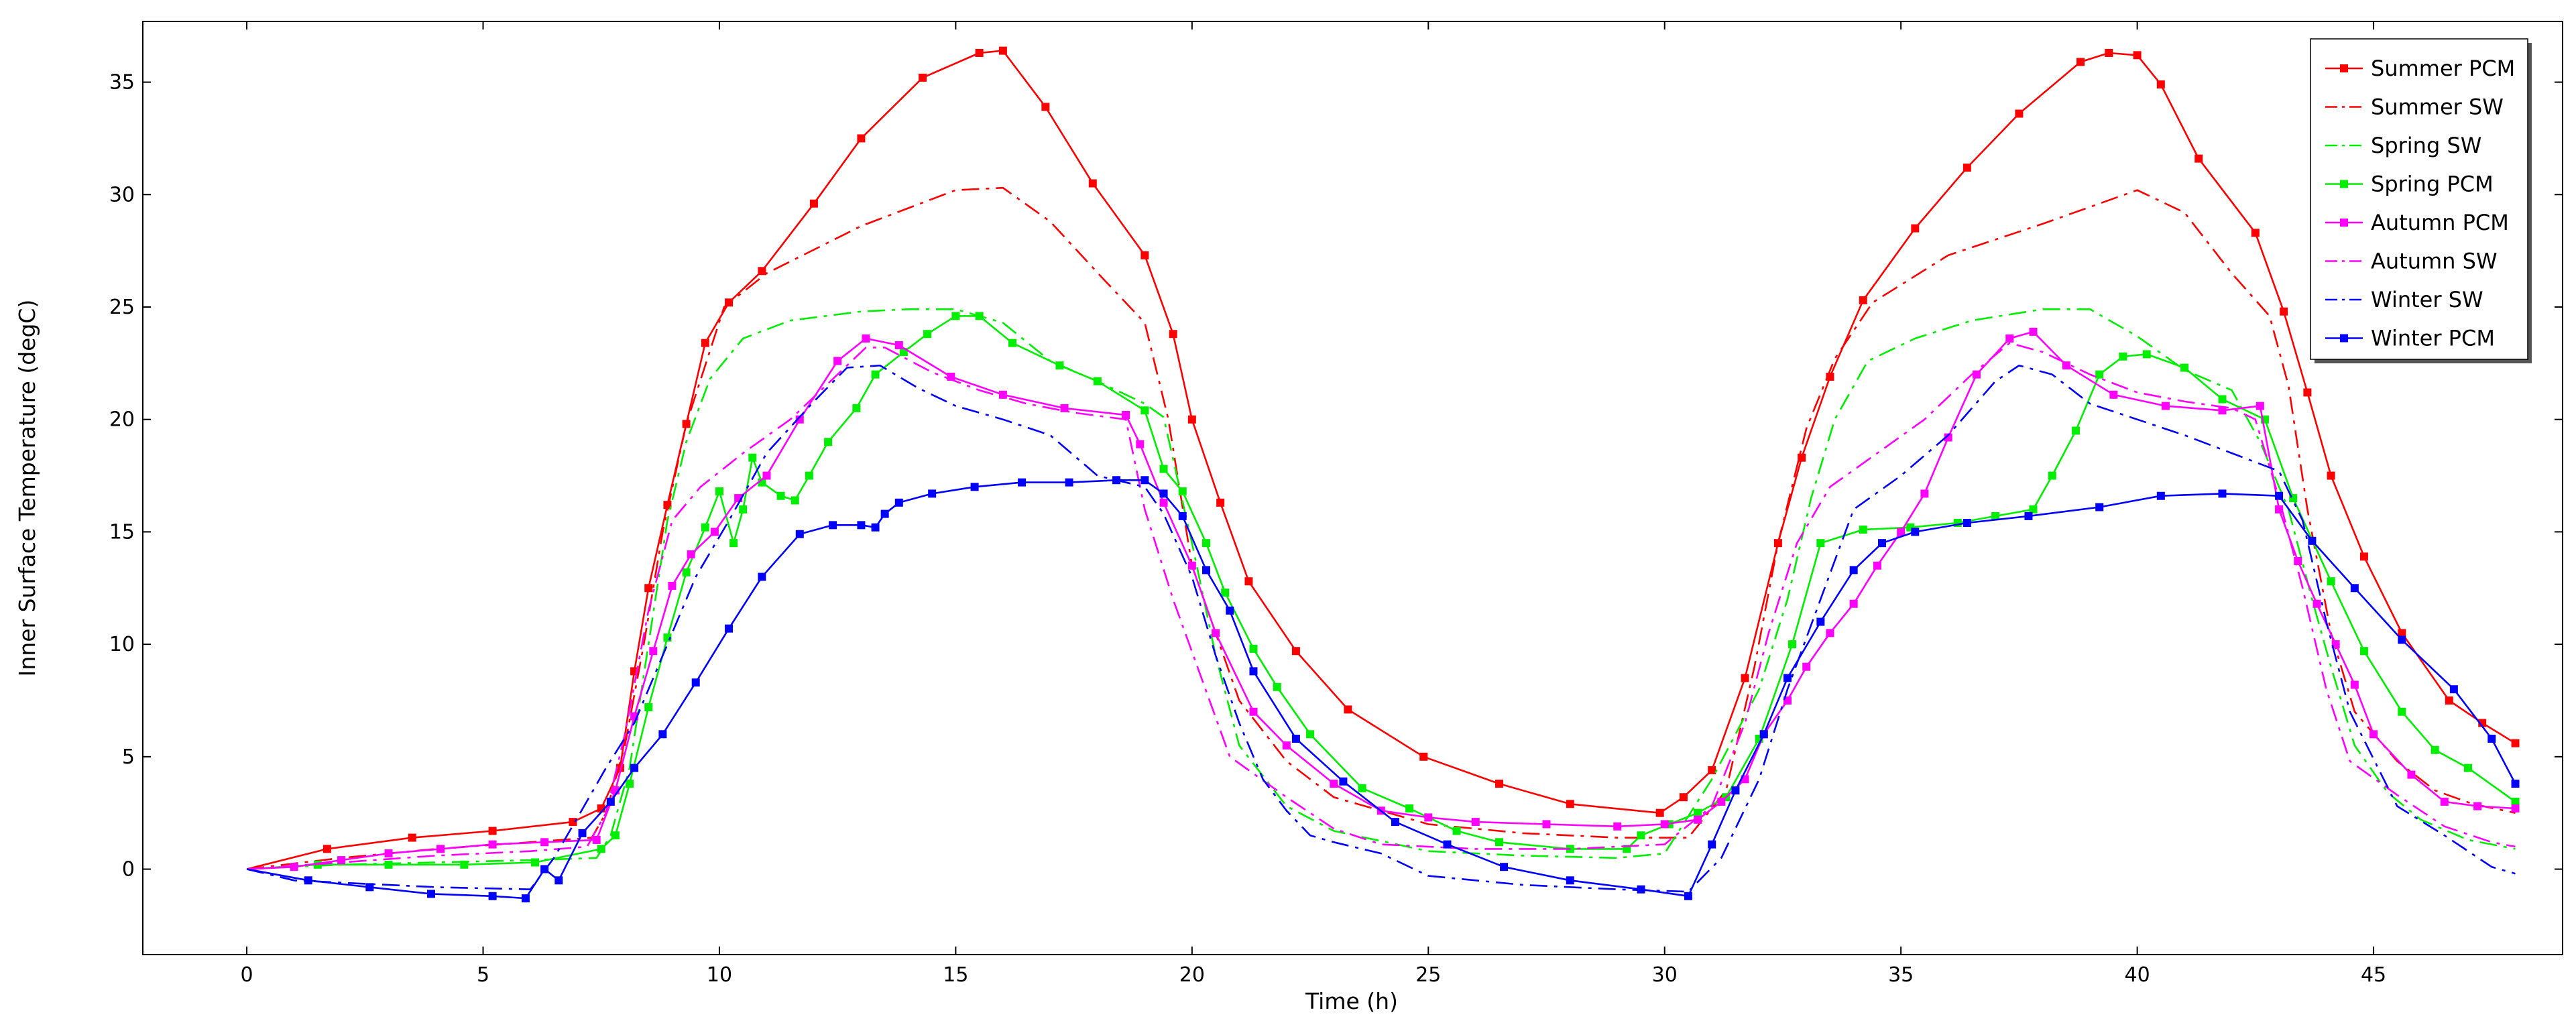 Image resolution: width=2576 pixels, height=1029 pixels. Describe the element at coordinates (2440, 222) in the screenshot. I see `legend-label: Autumn PCM` at that location.